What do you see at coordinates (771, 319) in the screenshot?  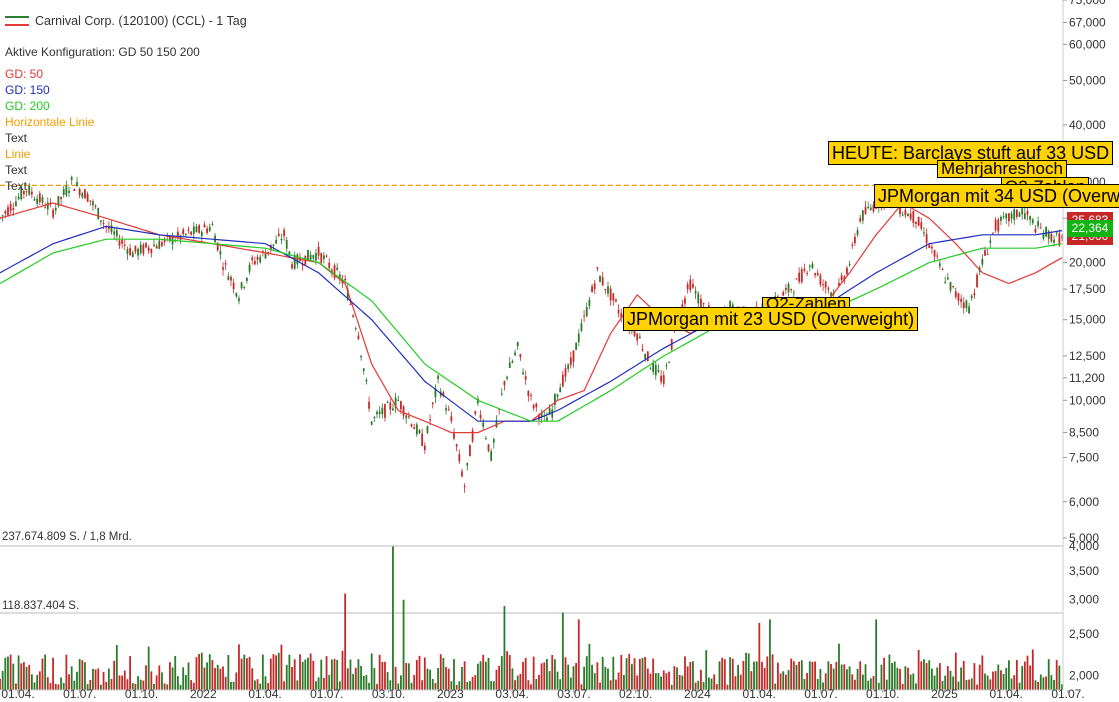 I see `annotation-jpmorgan-23: JPMorgan mit 23 USD (Overweight)` at bounding box center [771, 319].